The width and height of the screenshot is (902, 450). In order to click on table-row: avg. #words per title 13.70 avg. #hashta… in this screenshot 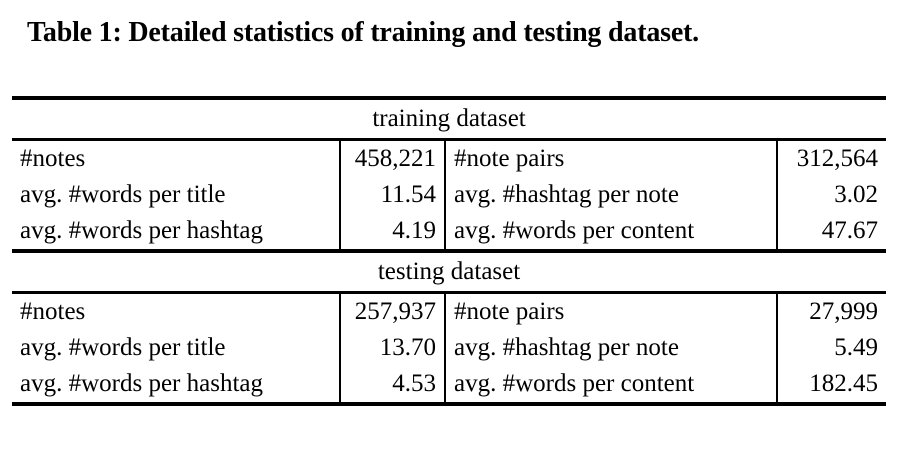, I will do `click(449, 348)`.